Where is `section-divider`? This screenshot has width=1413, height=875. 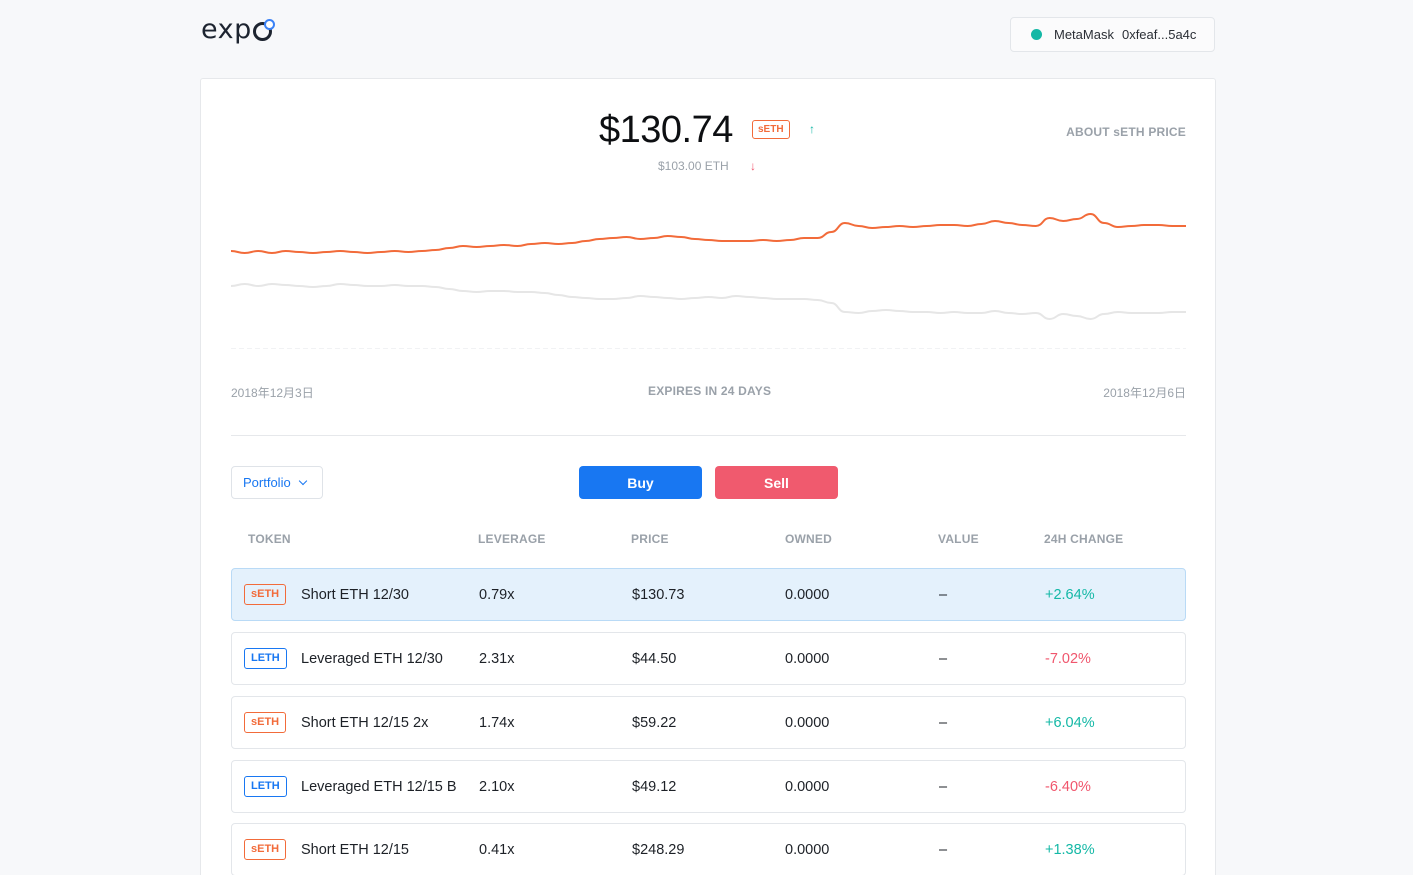 section-divider is located at coordinates (708, 435).